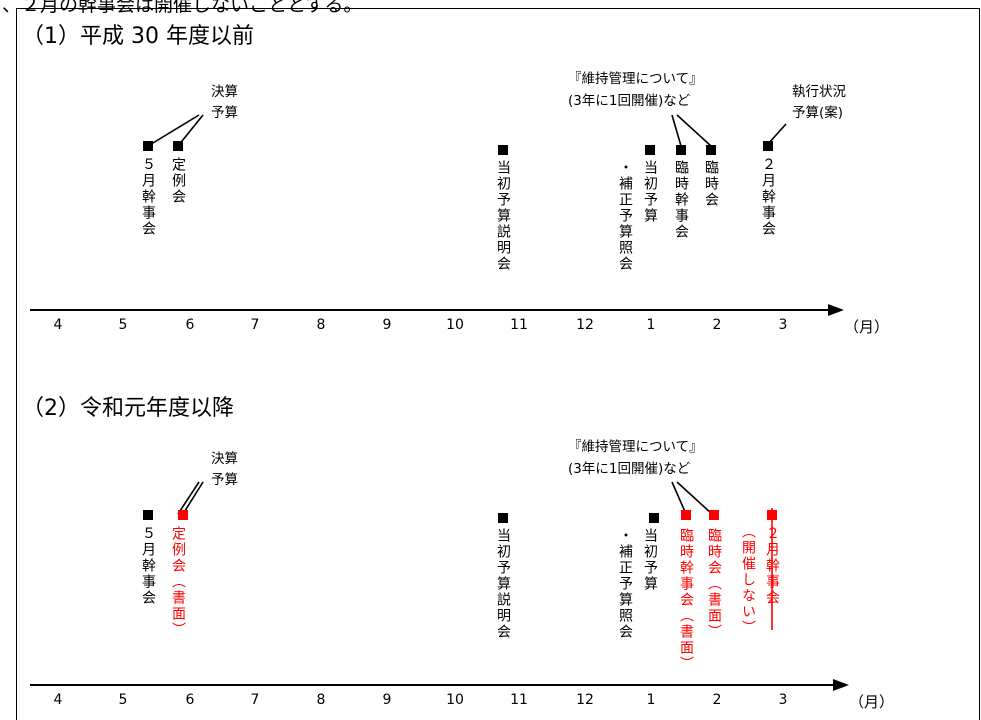 Image resolution: width=981 pixels, height=720 pixels. Describe the element at coordinates (519, 700) in the screenshot. I see `s2-month-11: 11` at that location.